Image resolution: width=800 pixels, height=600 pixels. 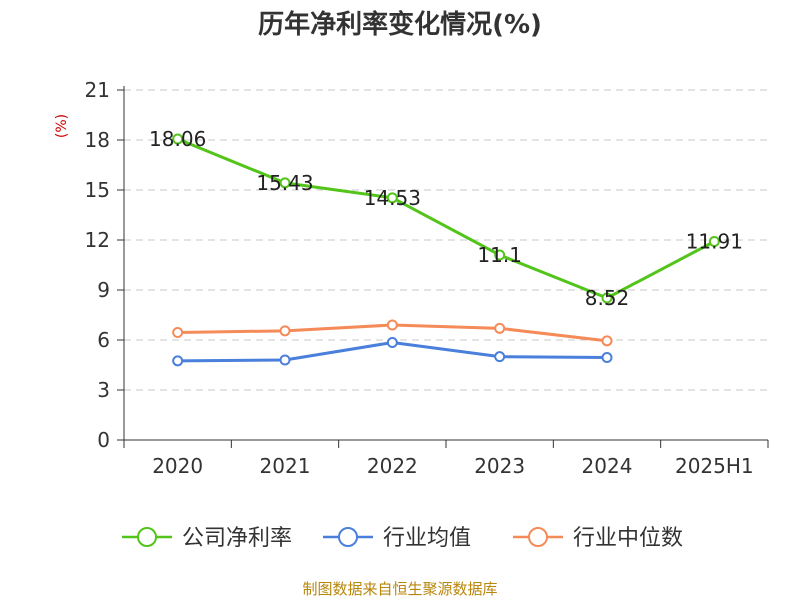 I want to click on data-label: 8.52, so click(x=607, y=298).